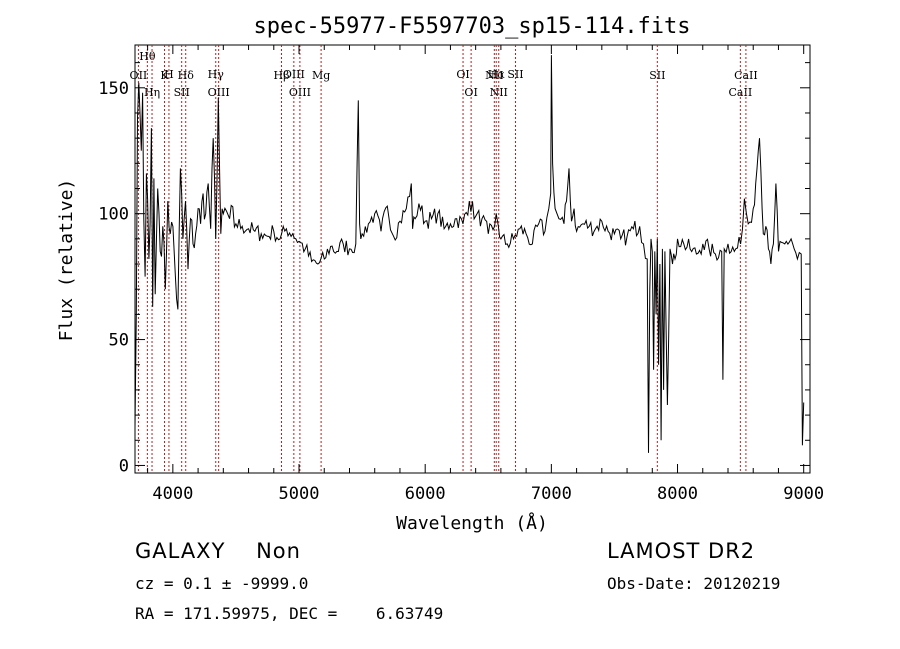 The height and width of the screenshot is (649, 900). Describe the element at coordinates (471, 26) in the screenshot. I see `chart-title: spec-55977-F5597703_sp15-114.fits` at that location.